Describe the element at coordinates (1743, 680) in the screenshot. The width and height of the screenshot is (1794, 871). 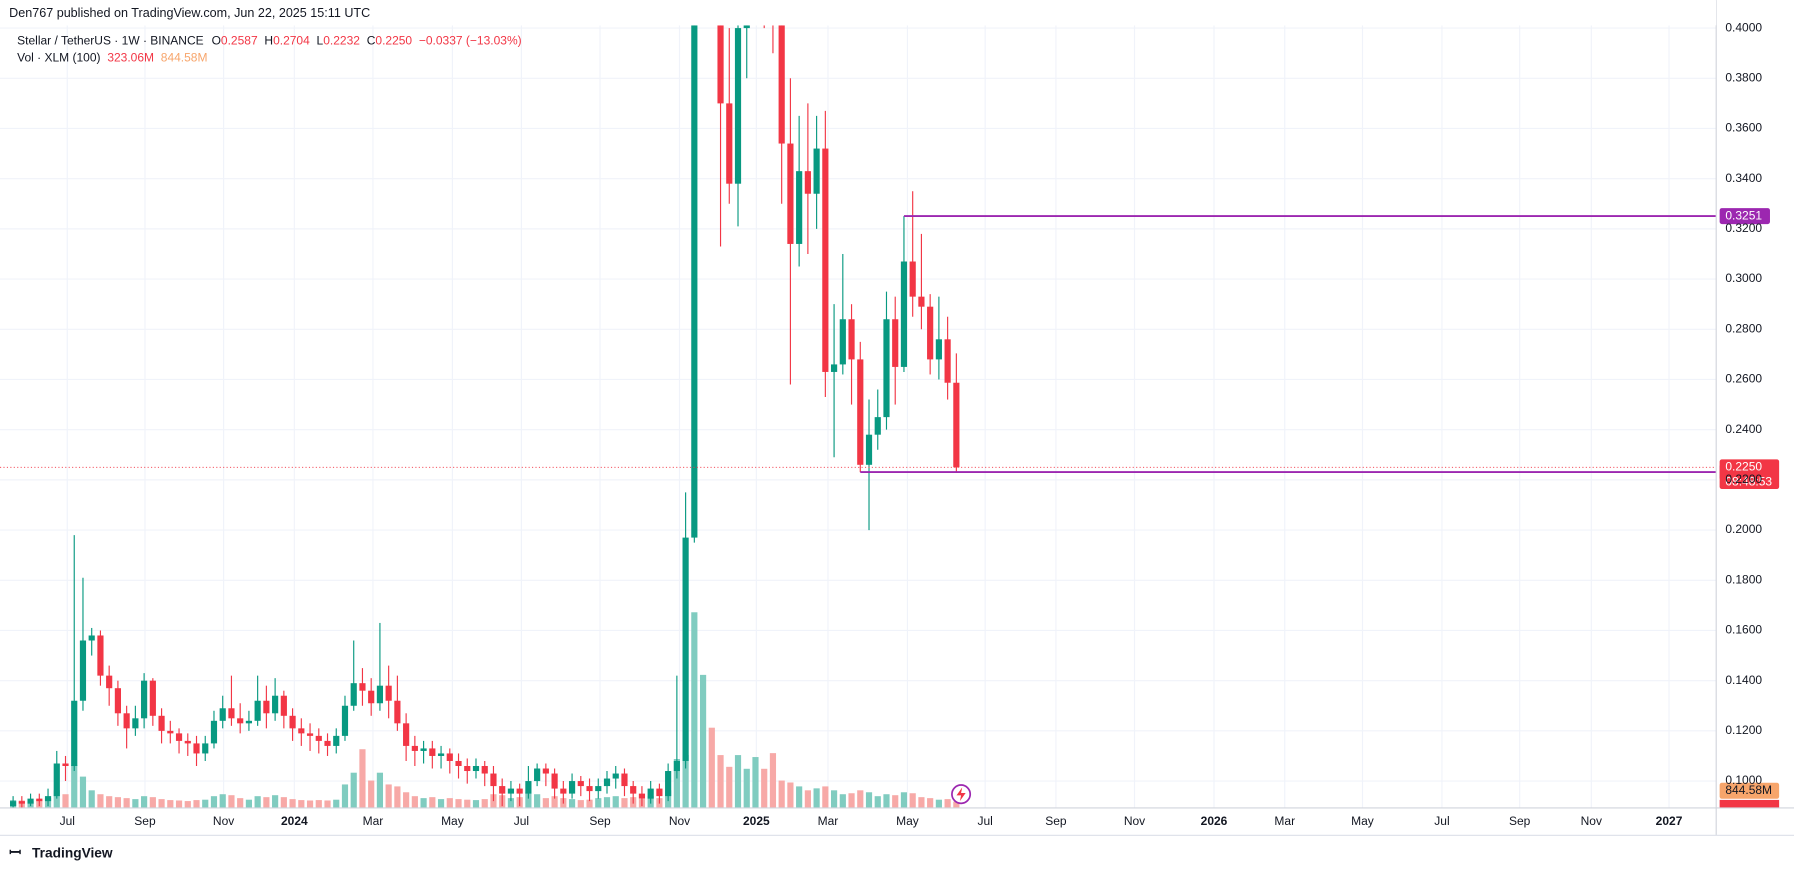
I see `y-tick-label: 0.1400` at that location.